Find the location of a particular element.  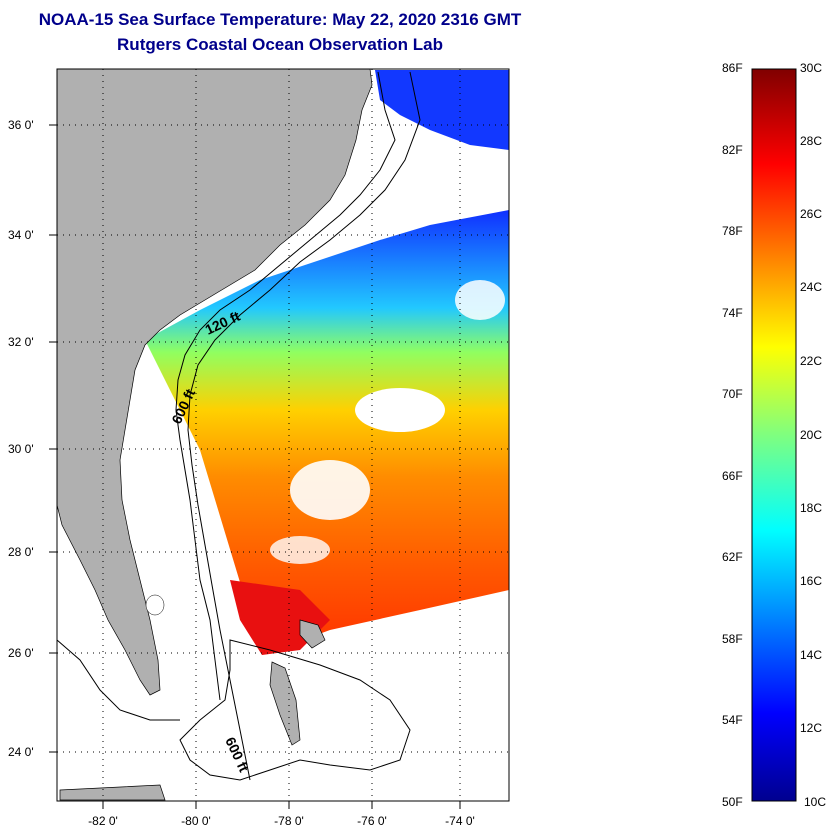

sst-northern-swath is located at coordinates (442, 110).